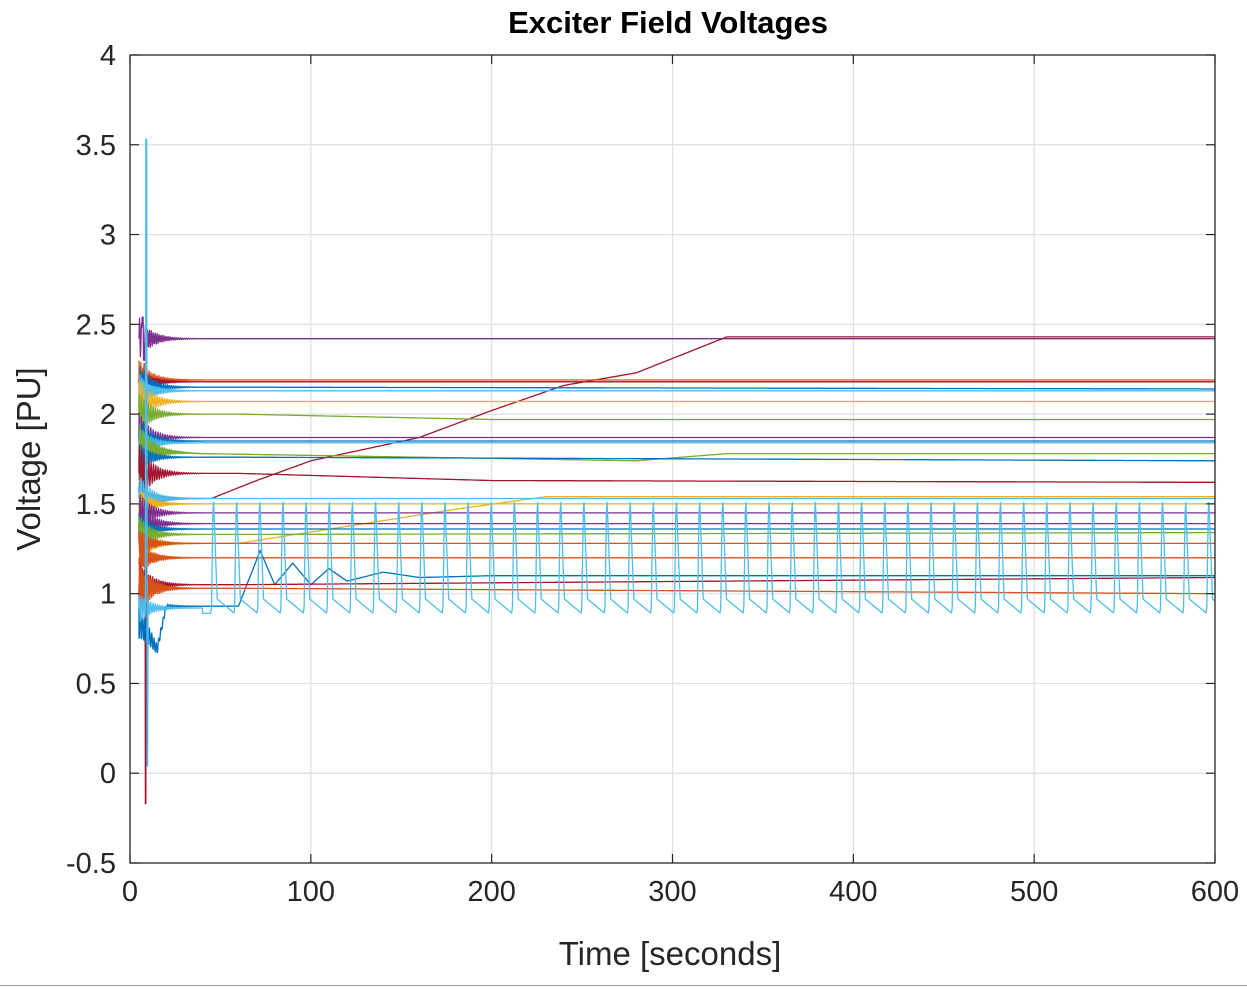  What do you see at coordinates (1215, 892) in the screenshot?
I see `x-tick-label: 600` at bounding box center [1215, 892].